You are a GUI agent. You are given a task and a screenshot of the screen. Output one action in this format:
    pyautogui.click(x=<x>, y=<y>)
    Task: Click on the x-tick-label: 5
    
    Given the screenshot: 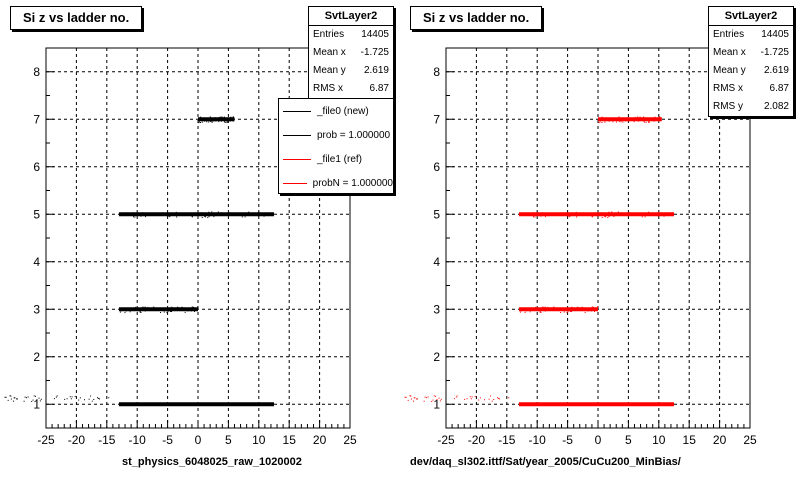 What is the action you would take?
    pyautogui.click(x=228, y=440)
    